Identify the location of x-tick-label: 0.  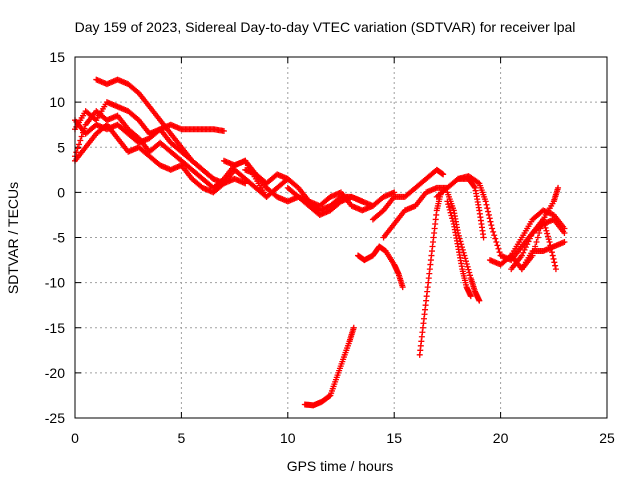
(75, 438).